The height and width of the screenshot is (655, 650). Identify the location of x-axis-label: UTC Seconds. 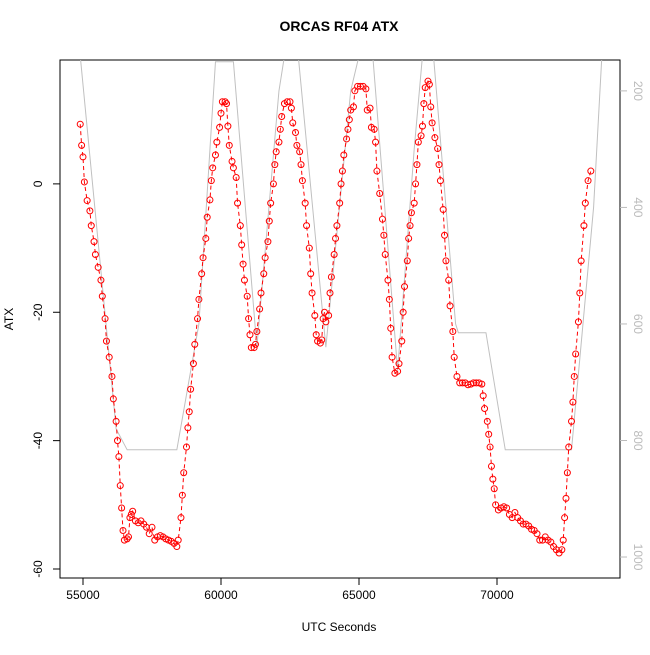
(339, 627).